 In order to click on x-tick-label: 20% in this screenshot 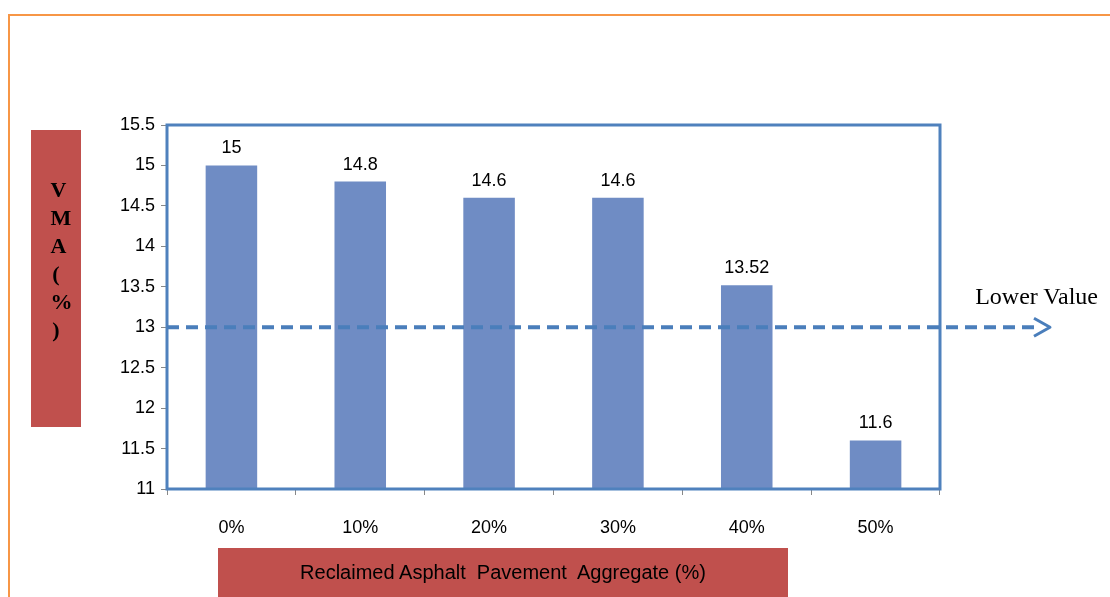, I will do `click(489, 526)`.